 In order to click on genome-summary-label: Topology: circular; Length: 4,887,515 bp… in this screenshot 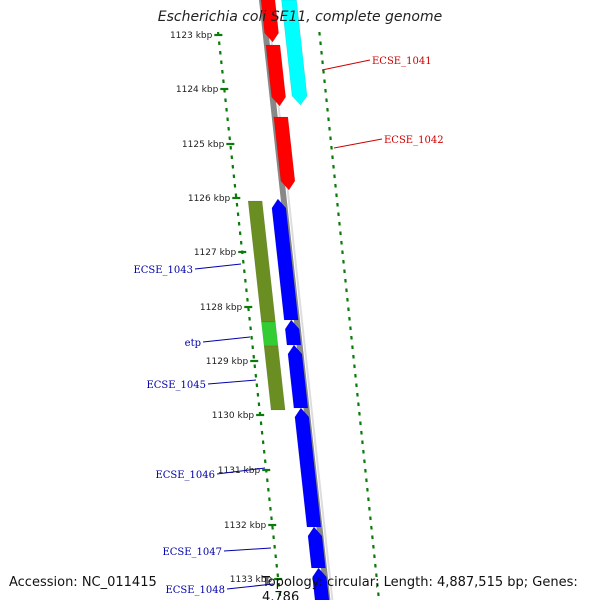, I will do `click(420, 587)`.